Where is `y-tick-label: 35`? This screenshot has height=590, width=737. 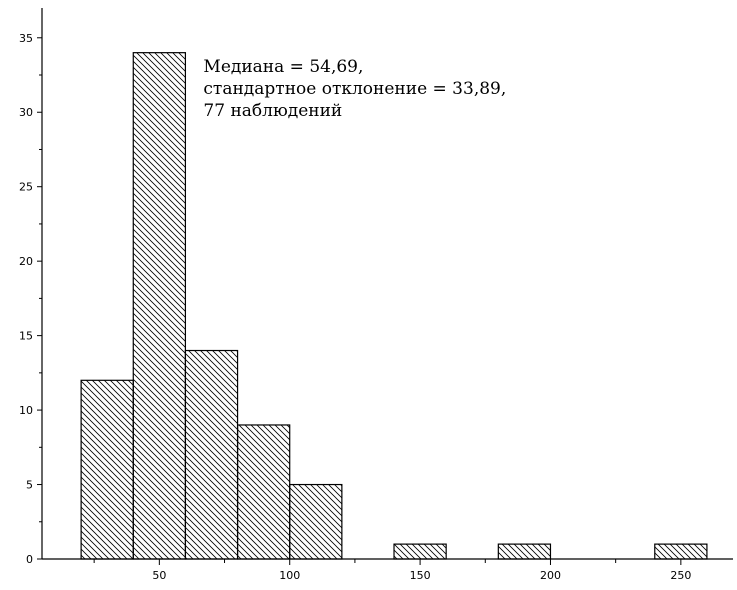 y-tick-label: 35 is located at coordinates (26, 38).